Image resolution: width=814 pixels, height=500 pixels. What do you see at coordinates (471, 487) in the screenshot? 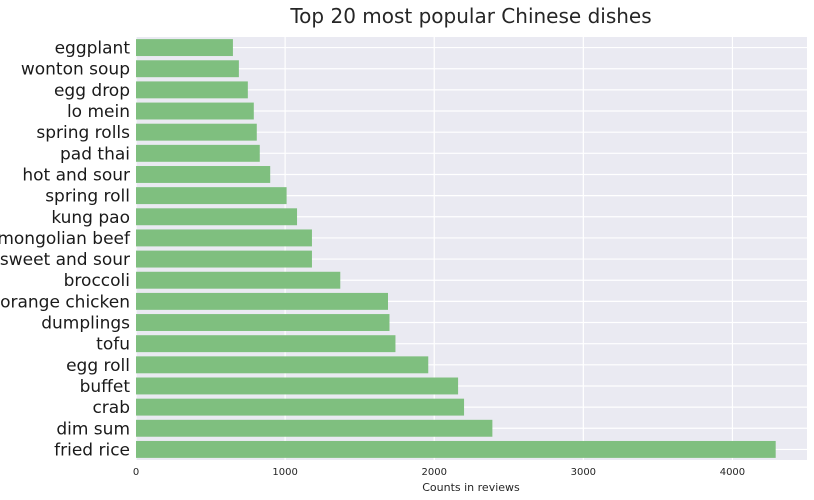
I see `x-axis-label: Counts in reviews` at bounding box center [471, 487].